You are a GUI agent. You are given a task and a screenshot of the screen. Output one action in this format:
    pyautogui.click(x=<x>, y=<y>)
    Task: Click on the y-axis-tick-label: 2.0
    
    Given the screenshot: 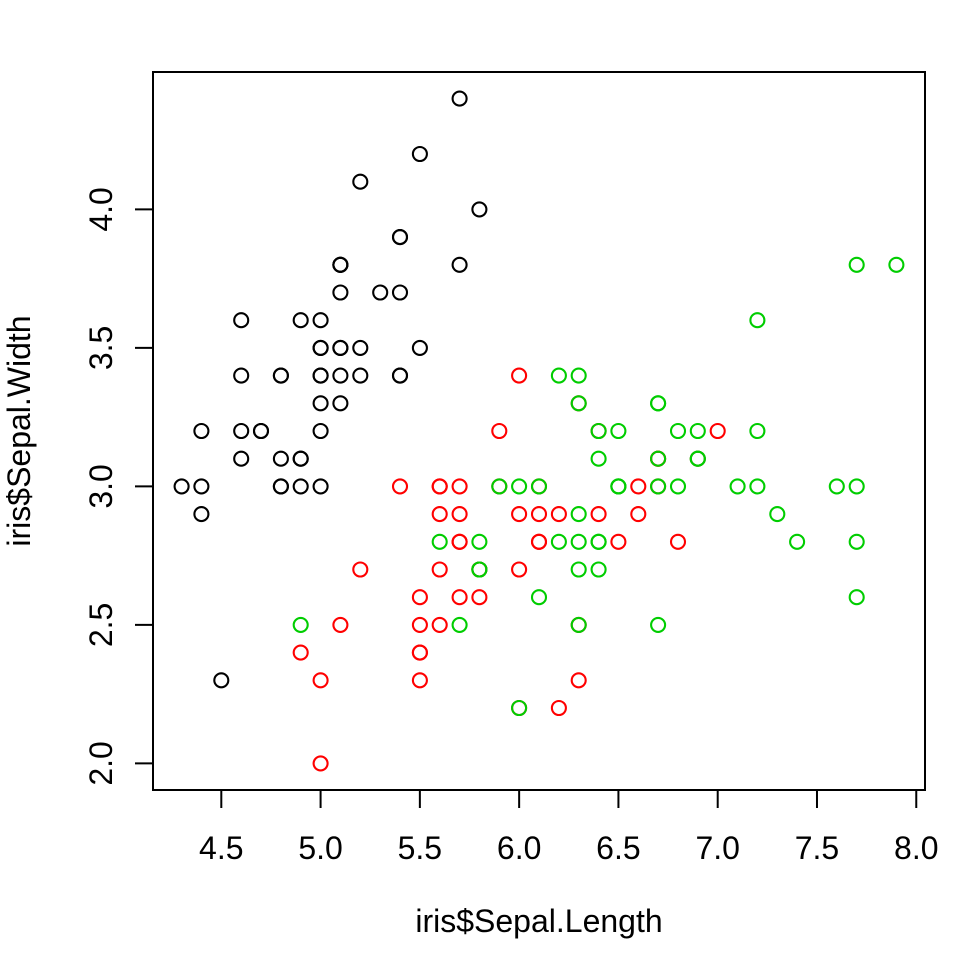 What is the action you would take?
    pyautogui.click(x=101, y=763)
    